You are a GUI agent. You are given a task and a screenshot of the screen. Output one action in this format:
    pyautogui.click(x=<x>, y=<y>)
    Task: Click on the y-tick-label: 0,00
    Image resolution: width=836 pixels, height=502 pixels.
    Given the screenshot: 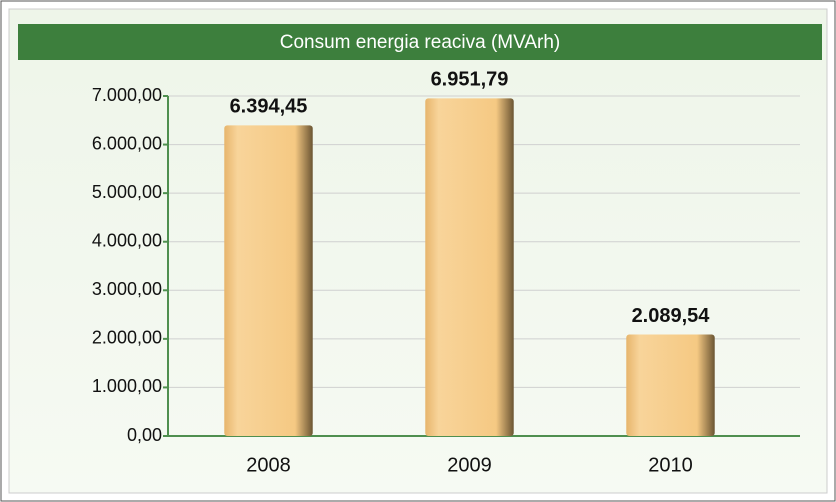 What is the action you would take?
    pyautogui.click(x=144, y=435)
    